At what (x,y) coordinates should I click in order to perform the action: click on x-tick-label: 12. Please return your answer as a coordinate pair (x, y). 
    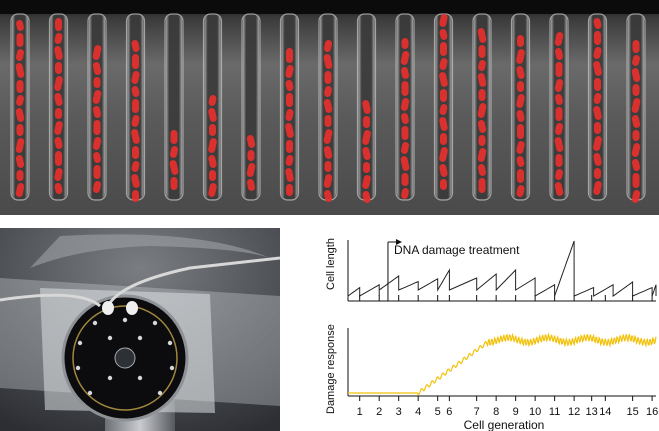
    Looking at the image, I should click on (574, 412).